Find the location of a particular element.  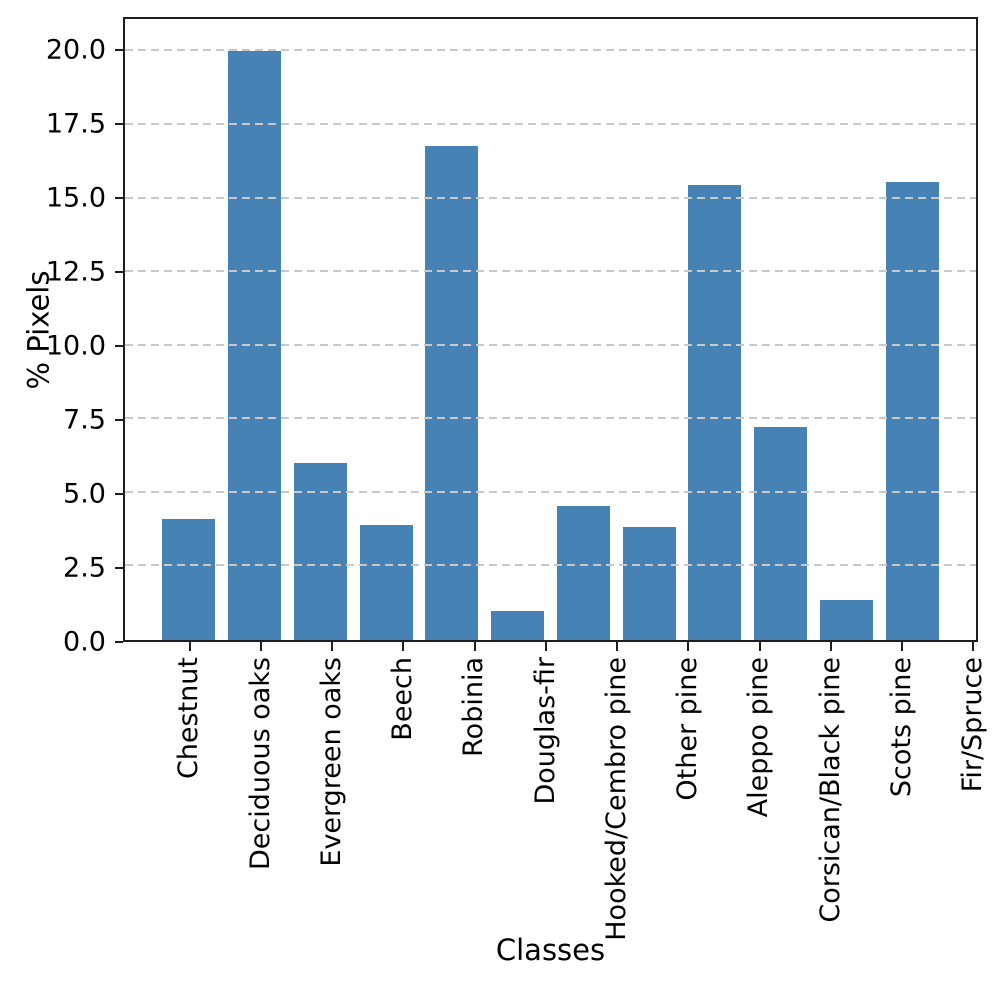

y-tick-label: 0.0 is located at coordinates (84, 642).